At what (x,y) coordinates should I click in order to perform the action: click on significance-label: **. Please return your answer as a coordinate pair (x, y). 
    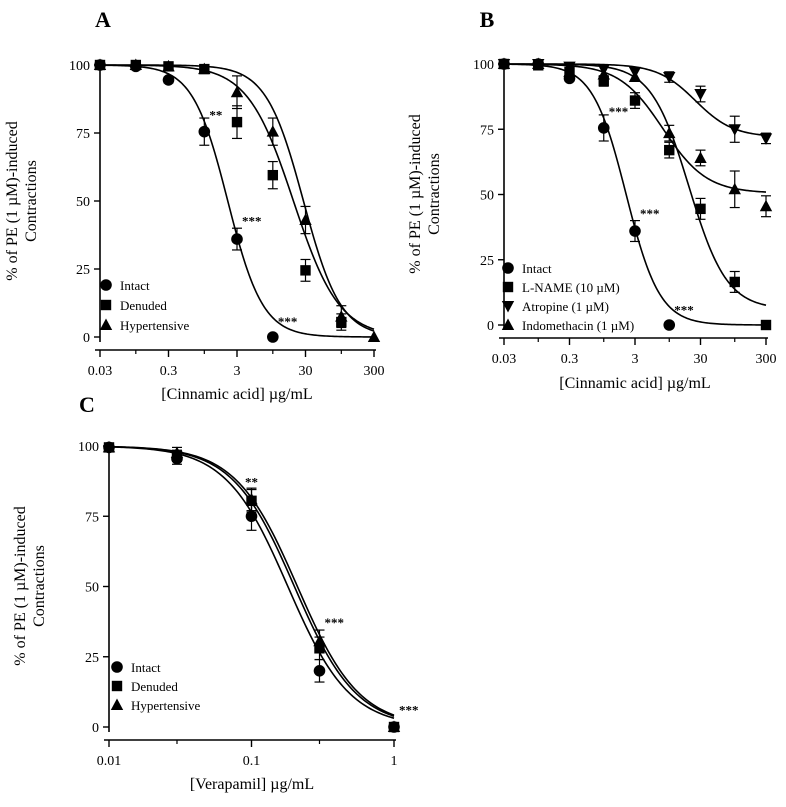
    Looking at the image, I should click on (215, 114).